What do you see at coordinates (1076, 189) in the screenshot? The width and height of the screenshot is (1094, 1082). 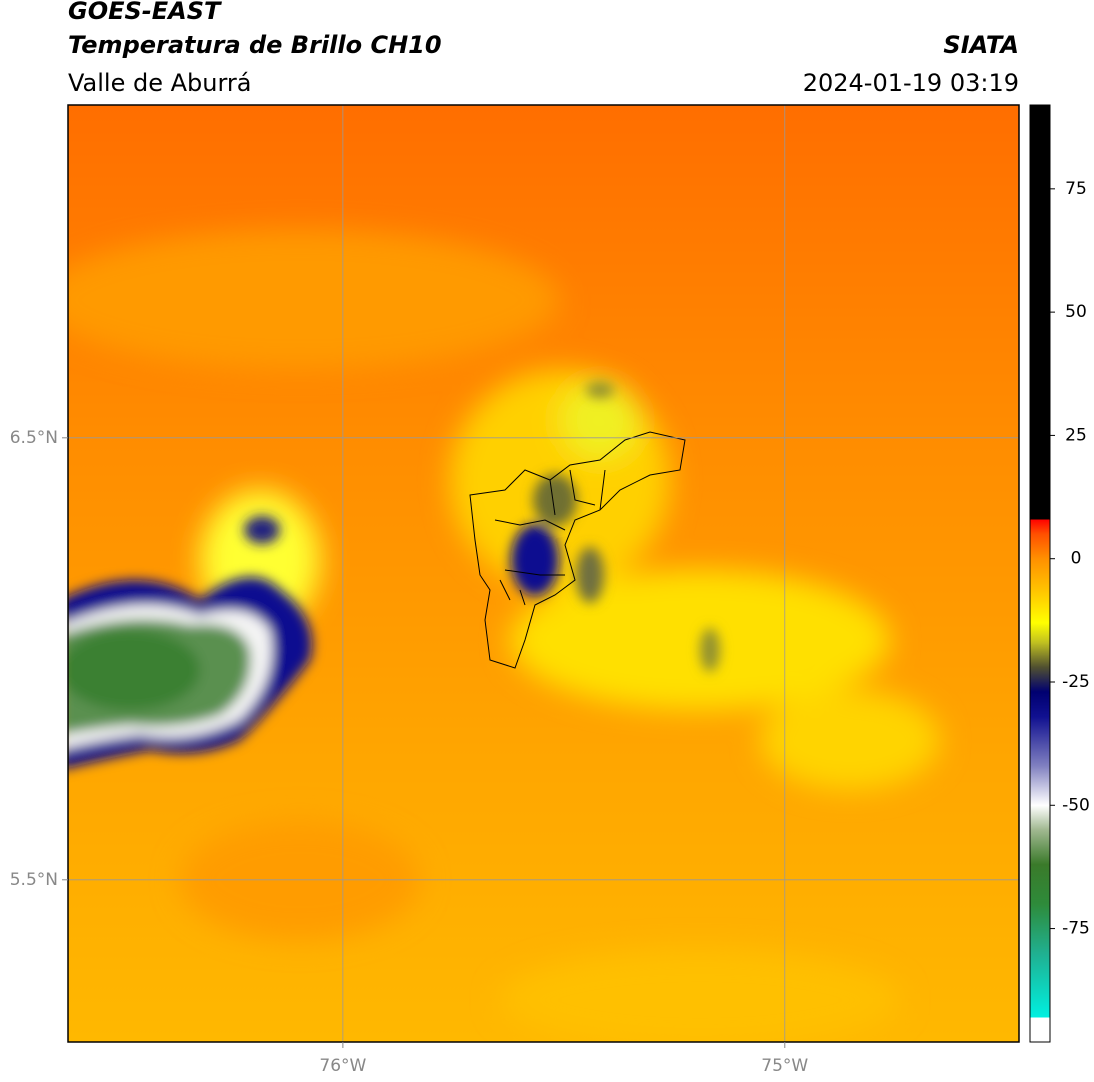 I see `colorbar-label: 75` at bounding box center [1076, 189].